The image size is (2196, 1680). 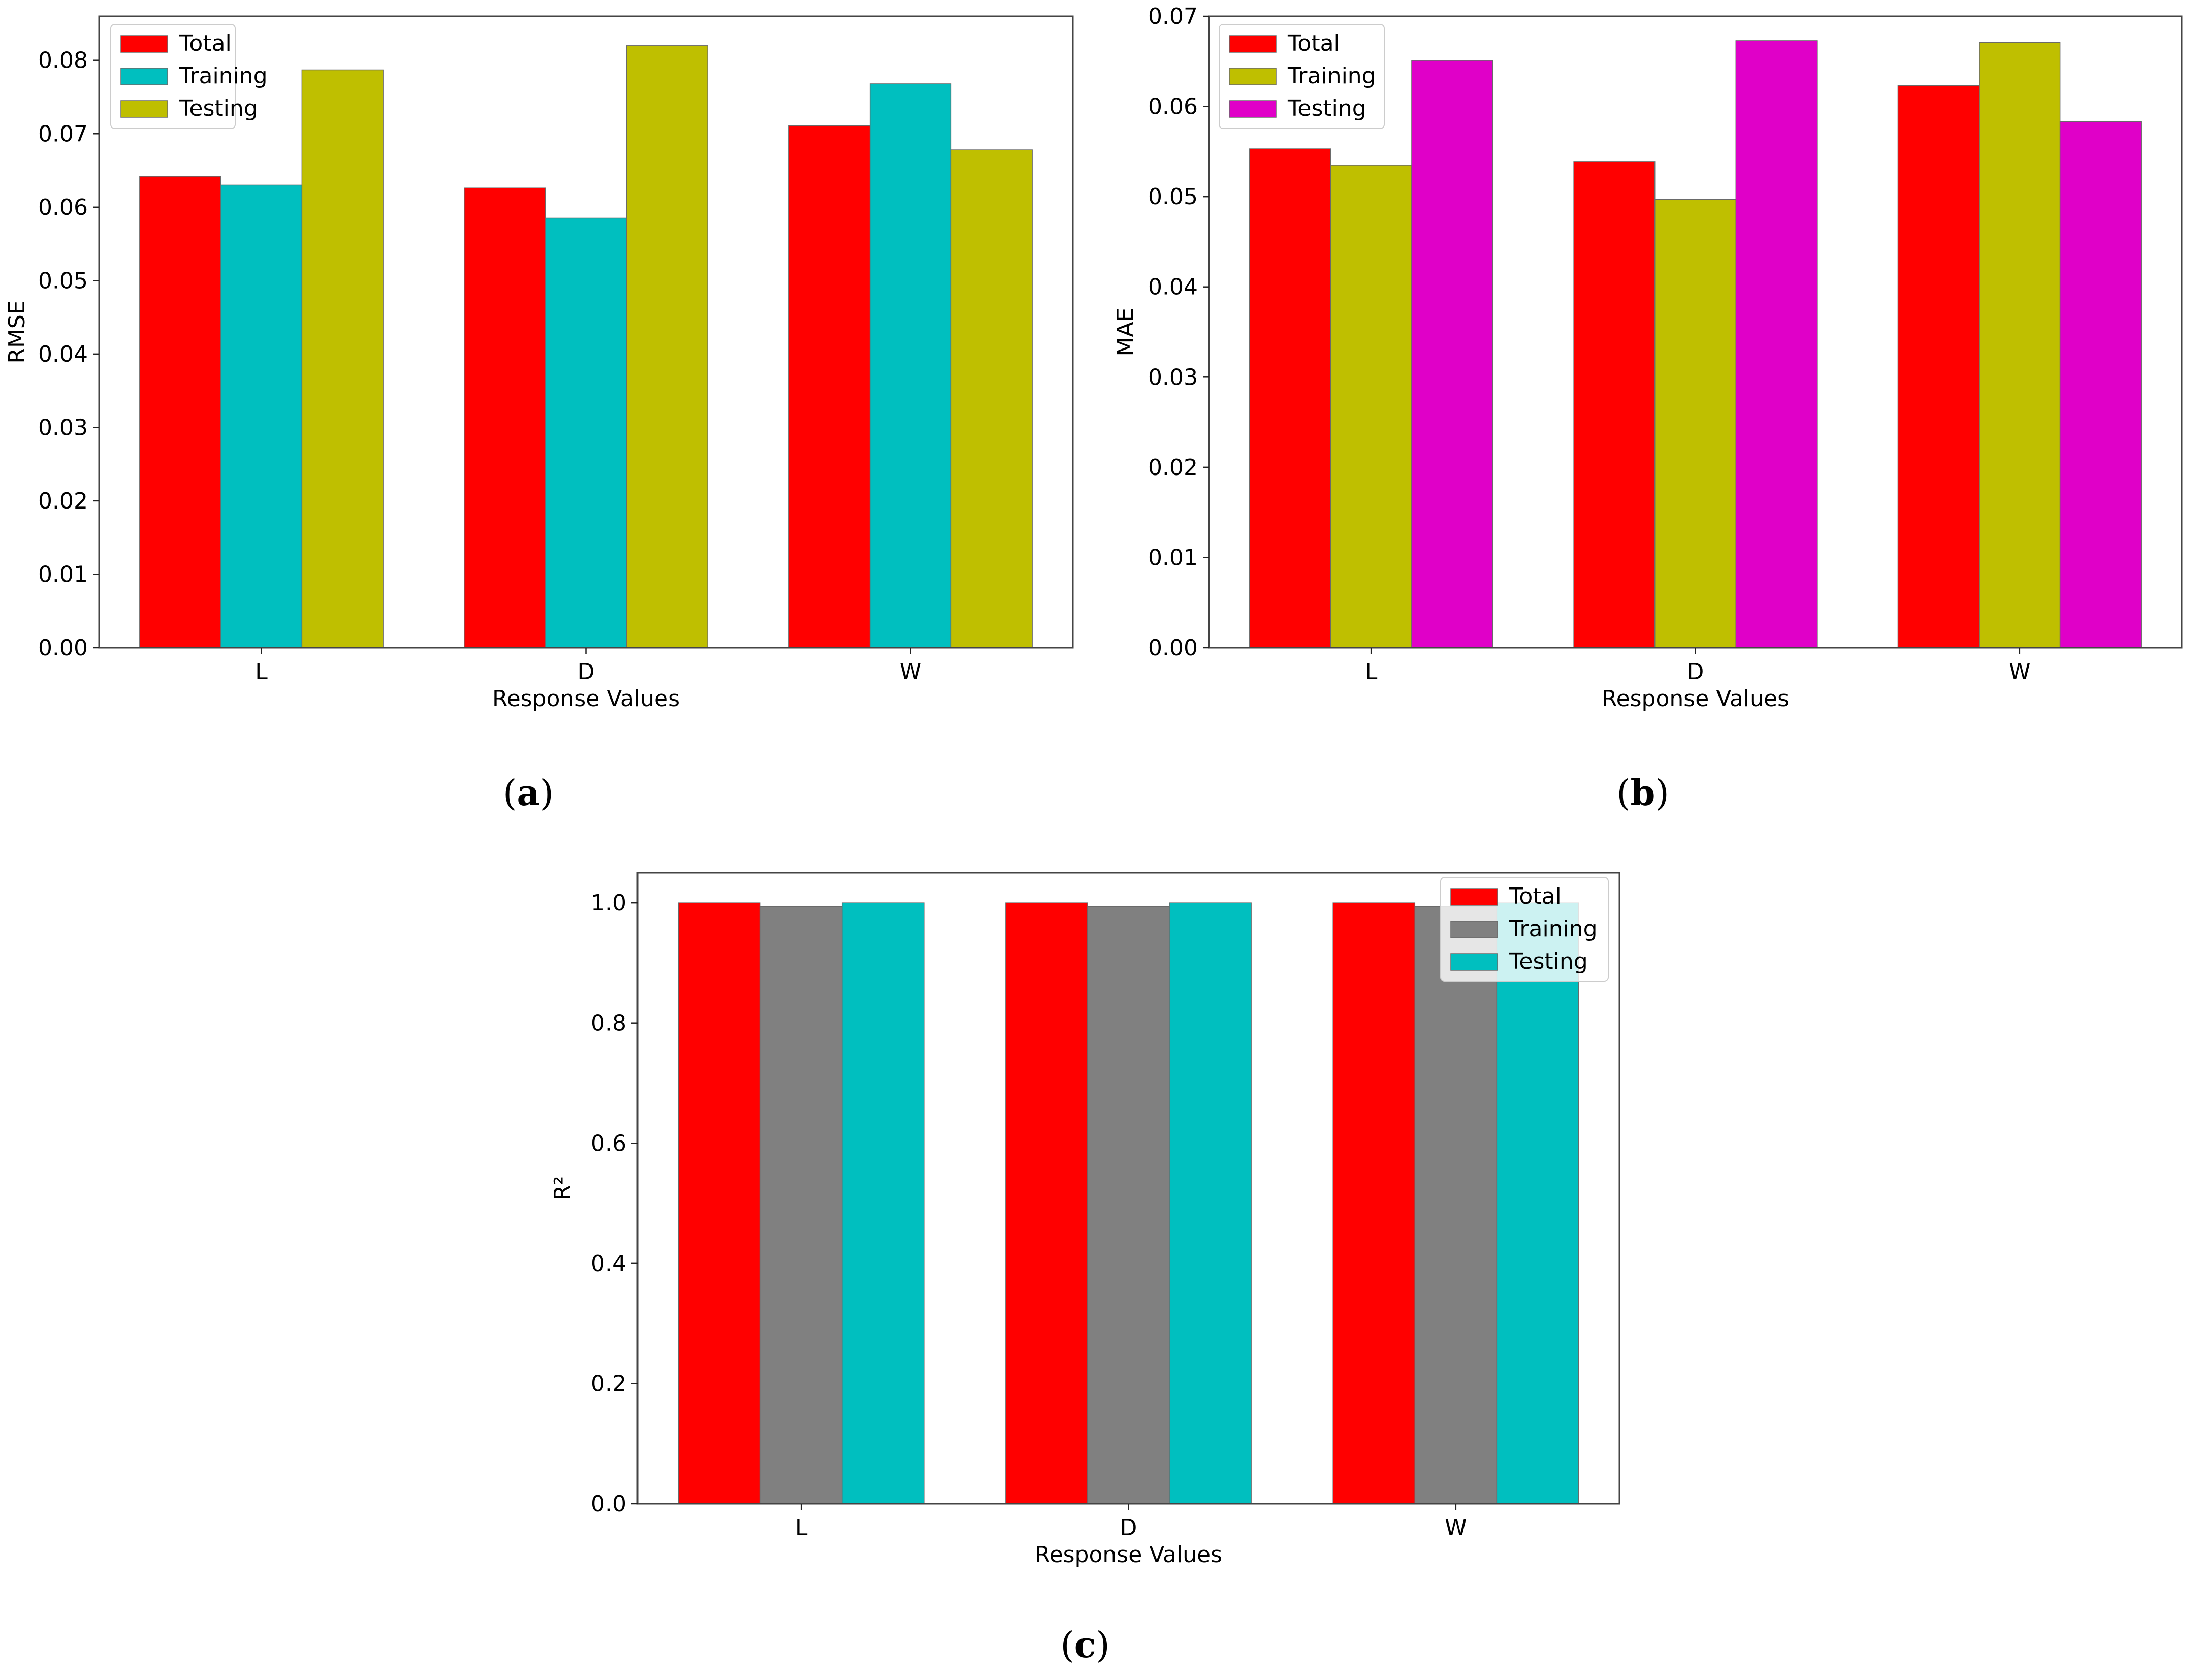 What do you see at coordinates (563, 1188) in the screenshot?
I see `y-axis-label: R²` at bounding box center [563, 1188].